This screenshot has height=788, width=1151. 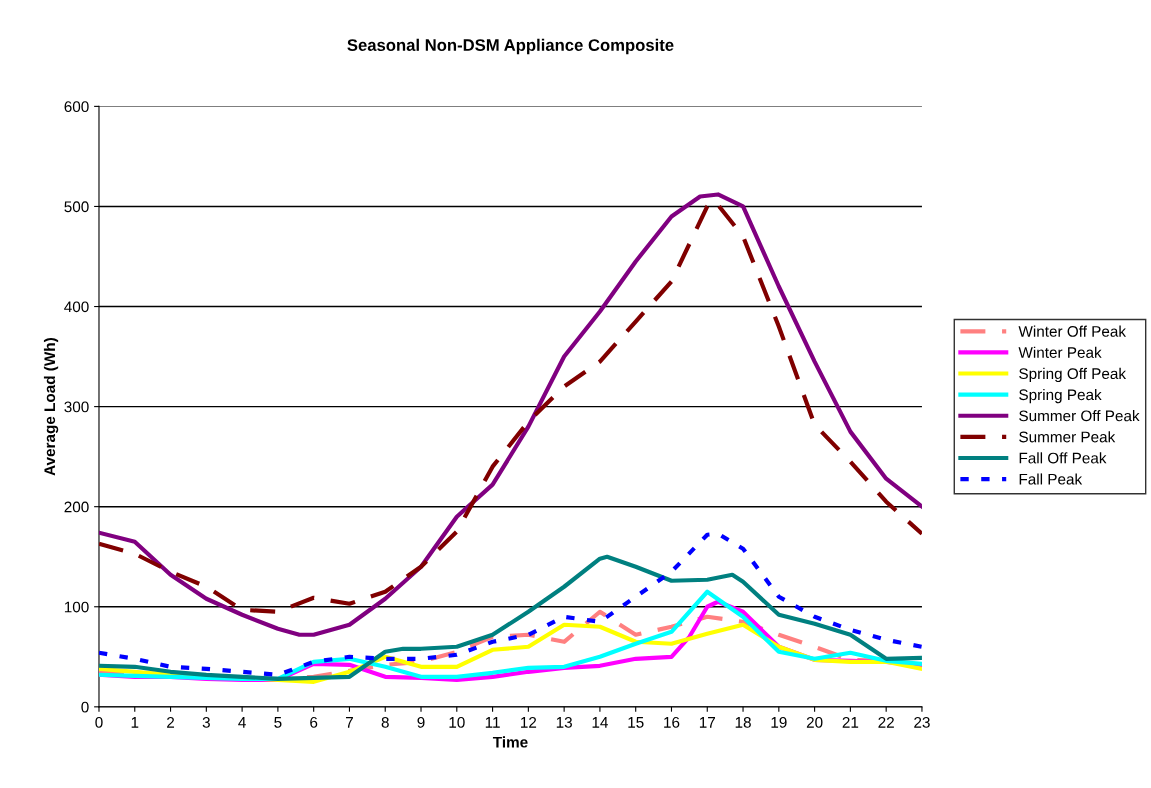 I want to click on x-tick-label: 1, so click(x=135, y=722).